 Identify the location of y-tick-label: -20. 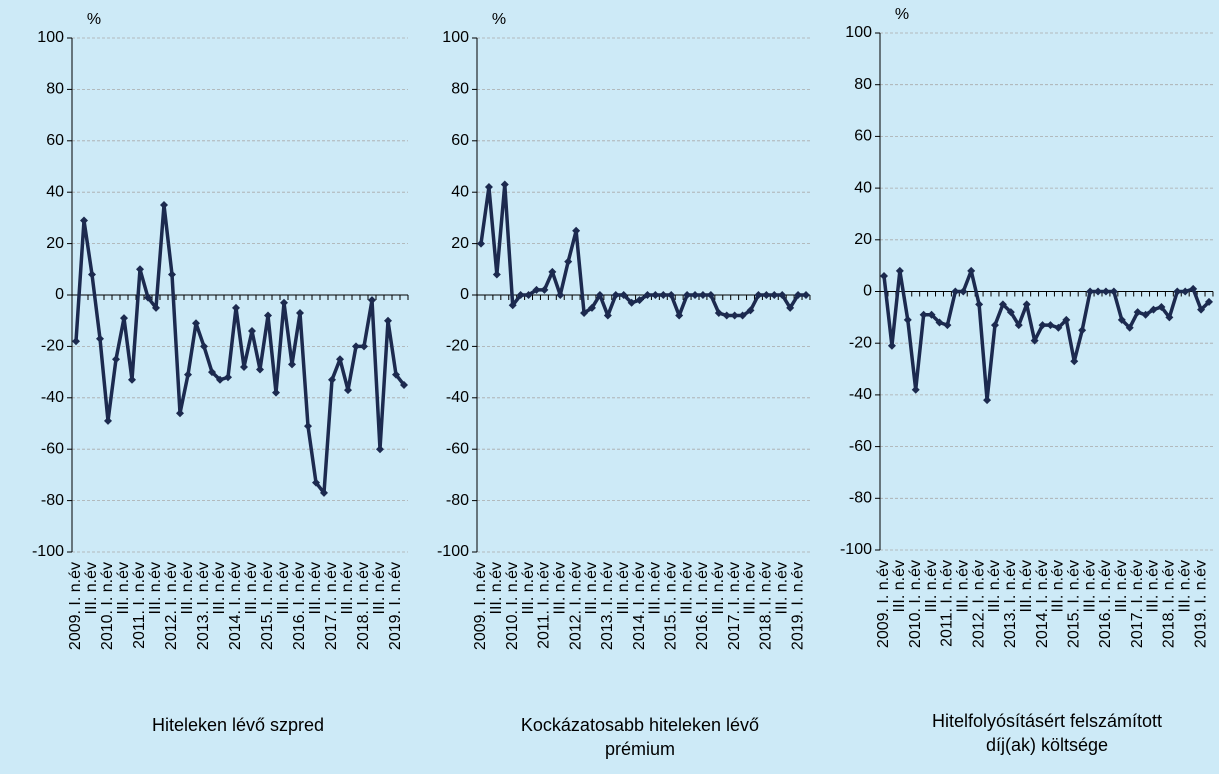
(457, 346).